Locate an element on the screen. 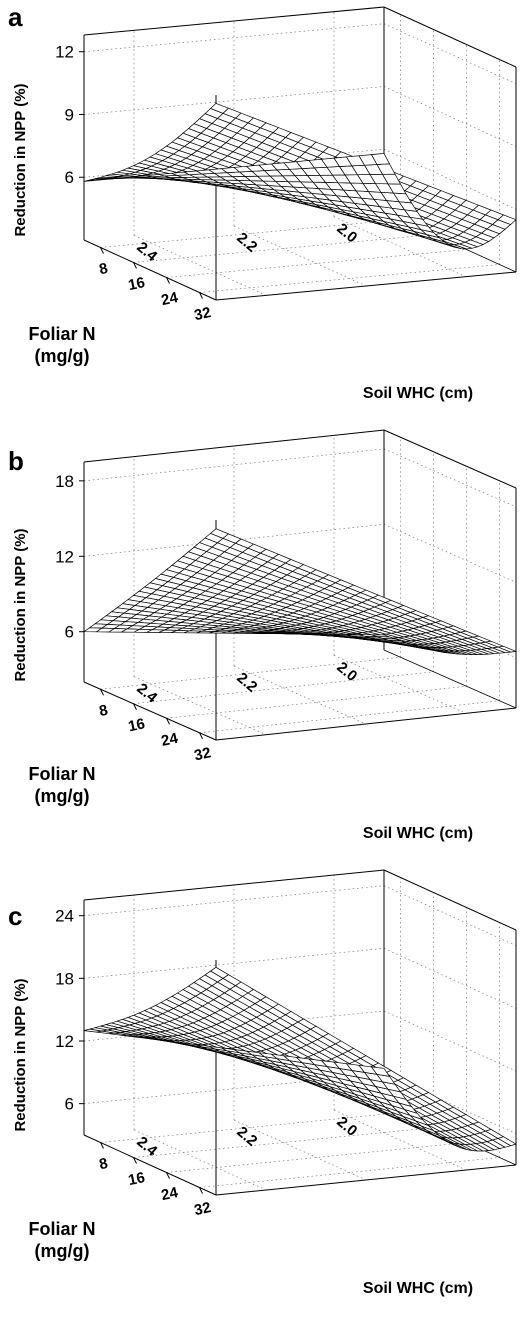 The height and width of the screenshot is (1339, 525). panel-label: a is located at coordinates (15, 17).